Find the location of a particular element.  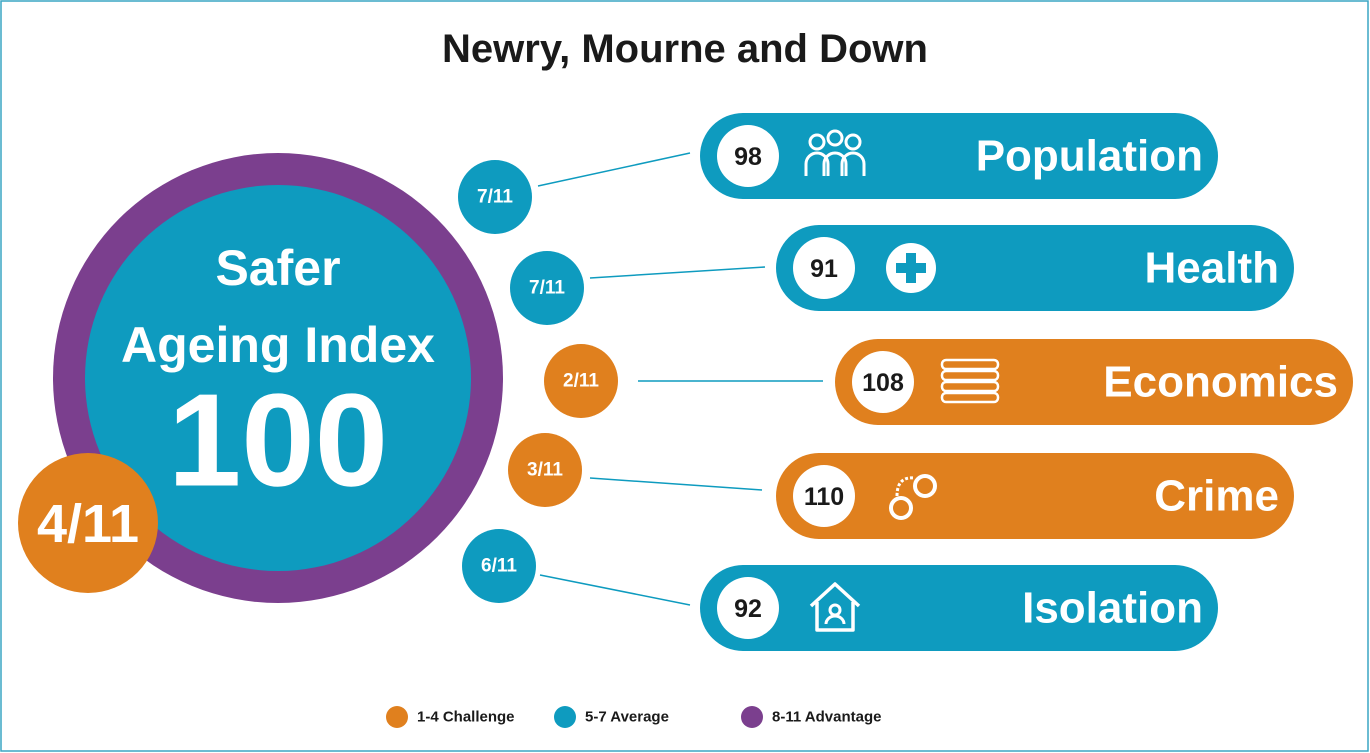

domain-score: 98 is located at coordinates (748, 157).